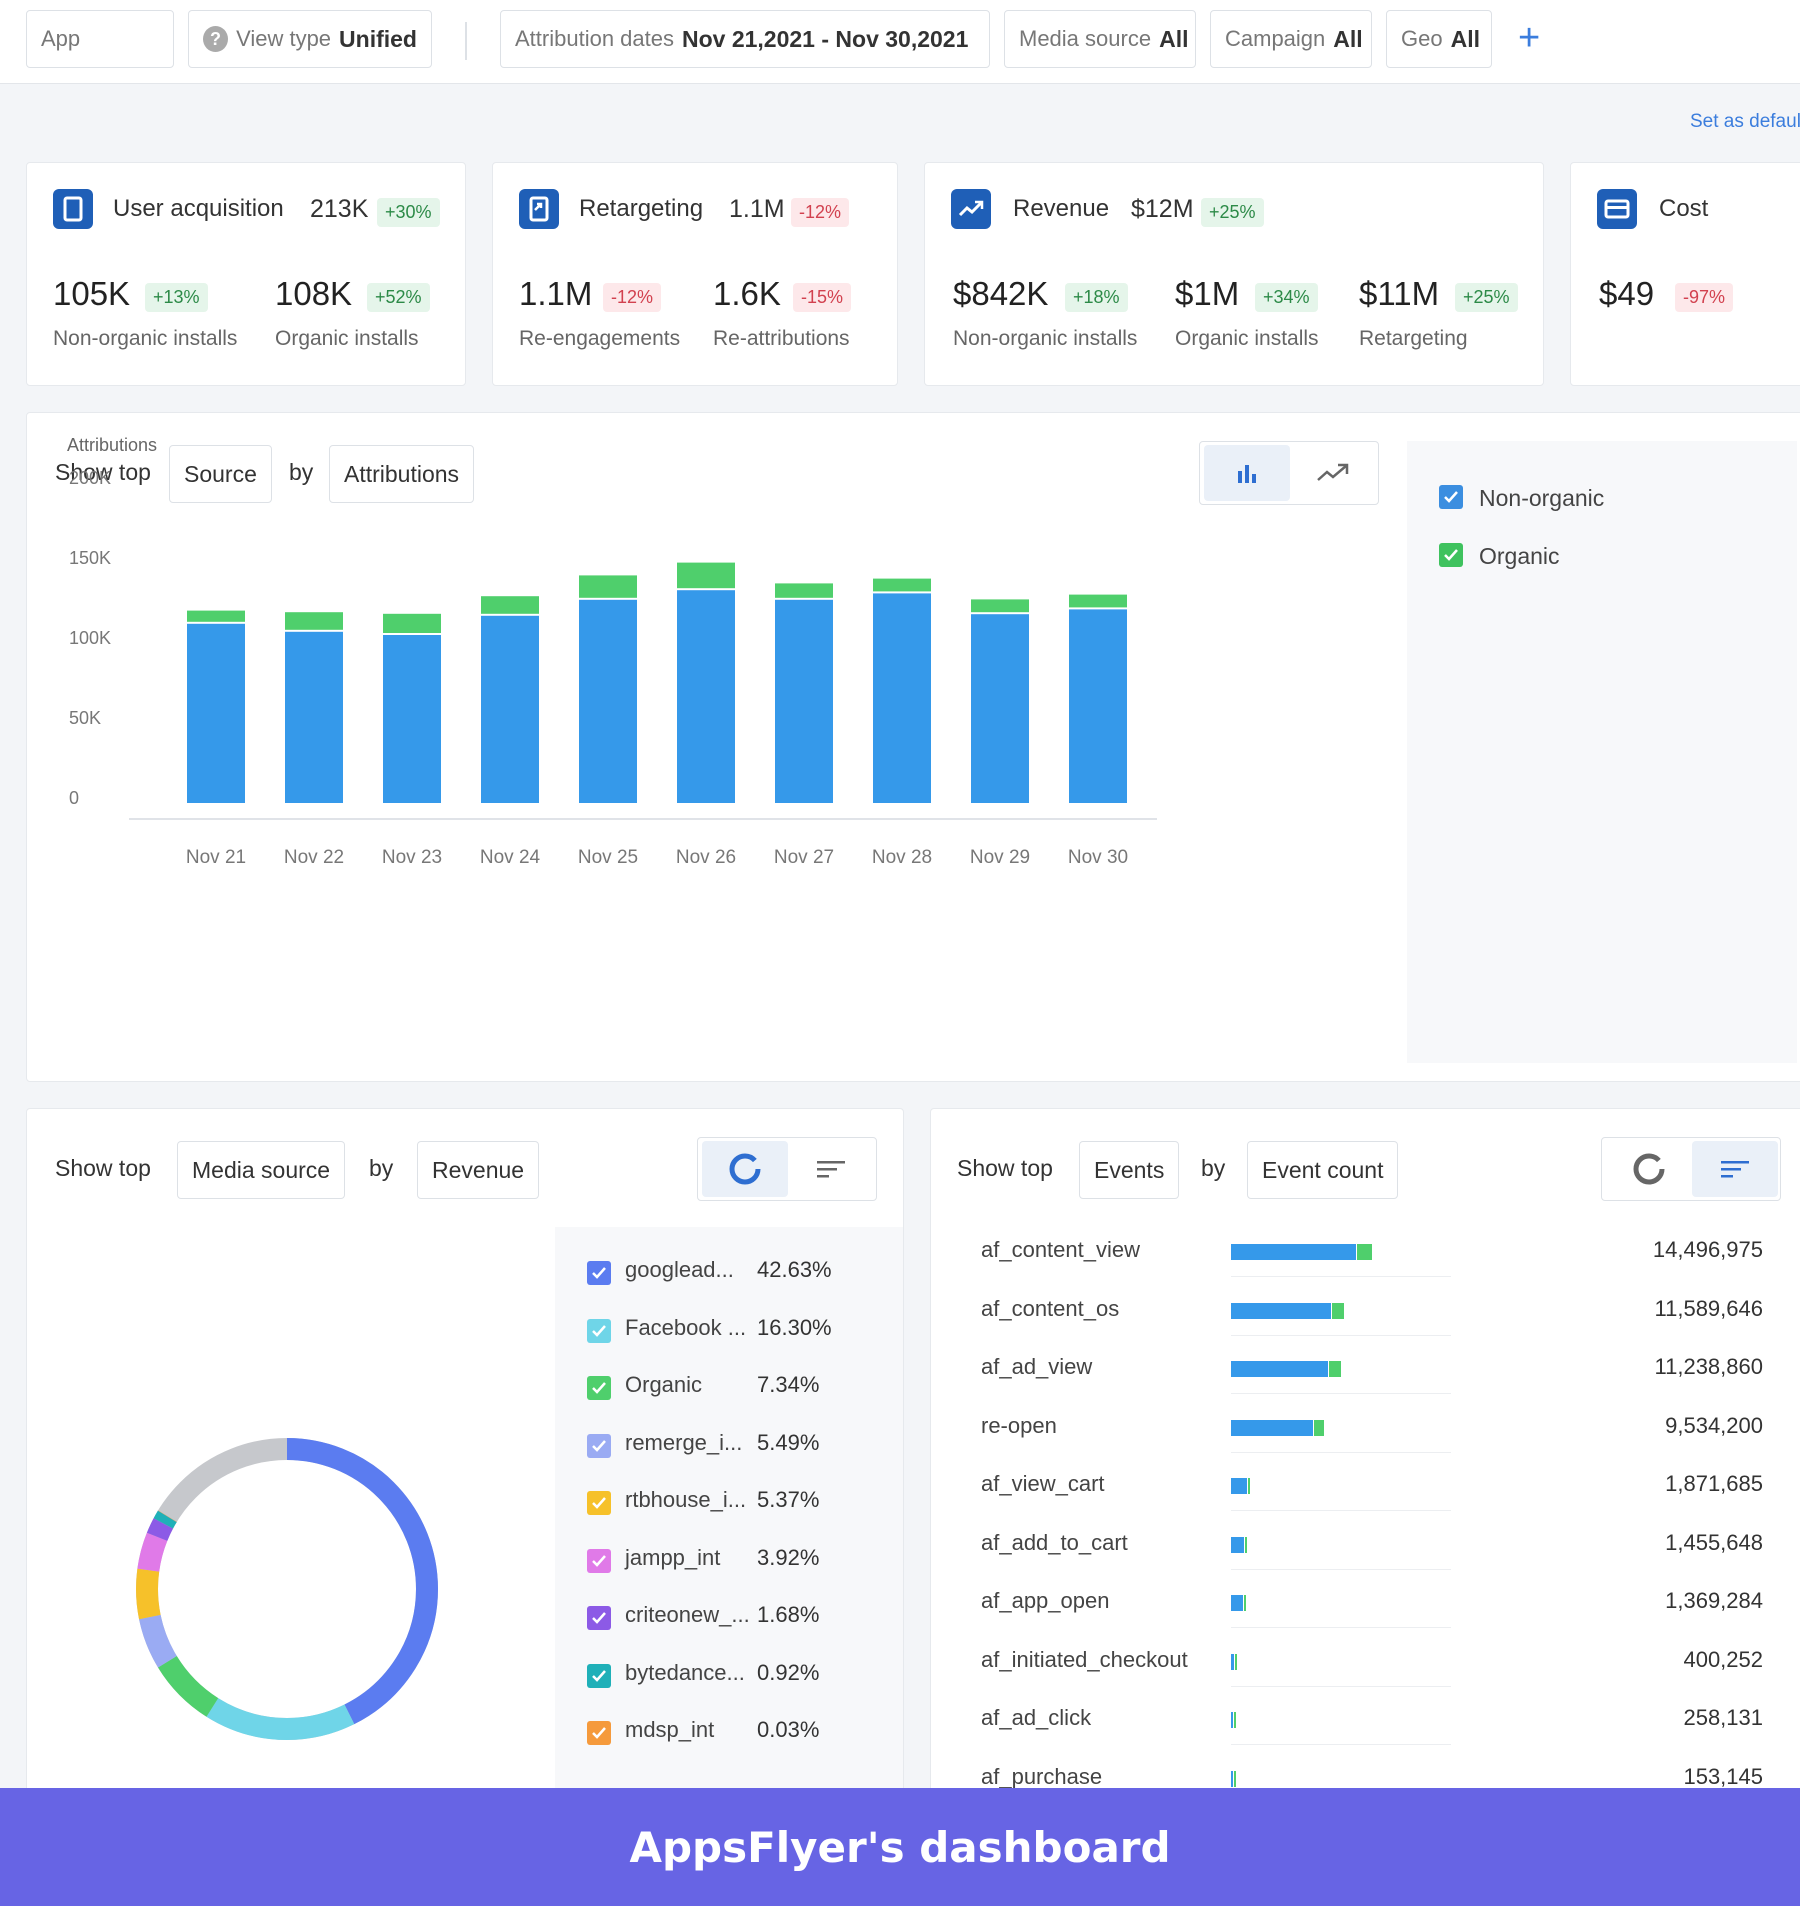 This screenshot has height=1906, width=1800. Describe the element at coordinates (1723, 1717) in the screenshot. I see `event-count: 258,131` at that location.